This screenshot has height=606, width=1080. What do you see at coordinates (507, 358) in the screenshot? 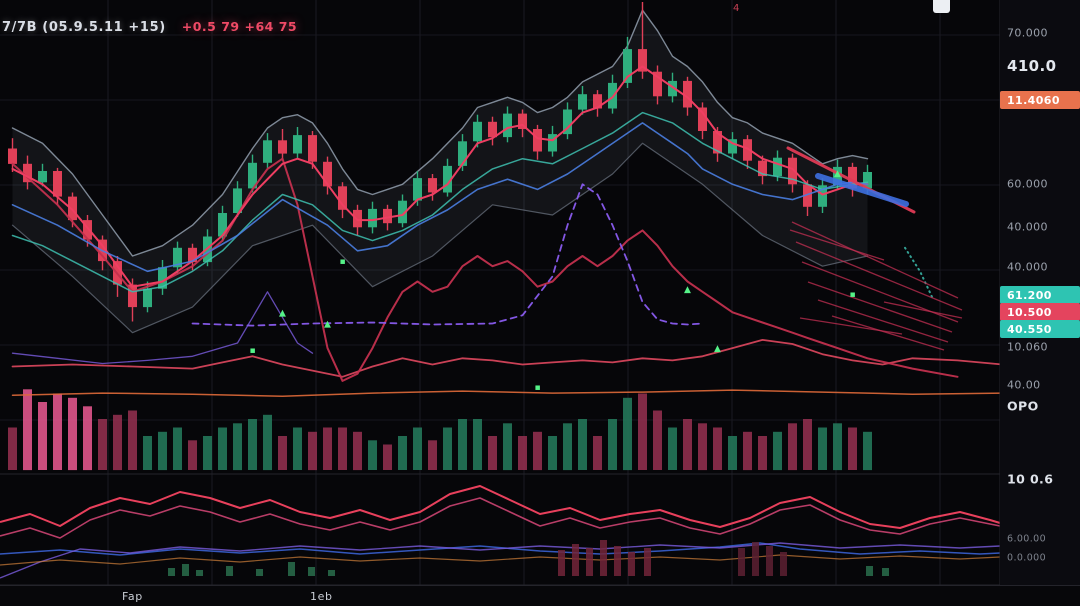
I see `support-line` at bounding box center [507, 358].